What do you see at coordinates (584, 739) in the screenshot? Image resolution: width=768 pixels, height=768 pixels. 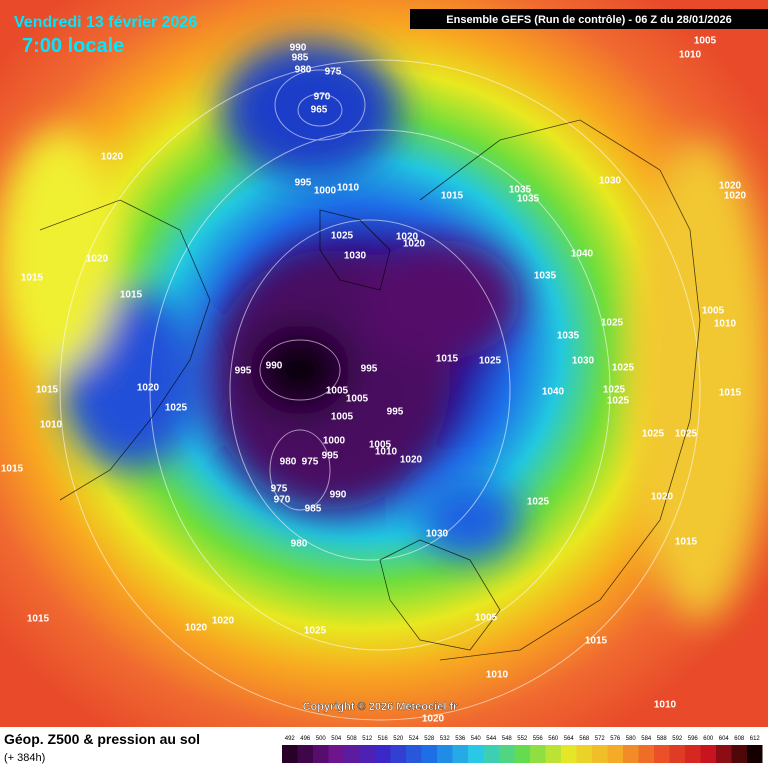 I see `scale-label: 568` at bounding box center [584, 739].